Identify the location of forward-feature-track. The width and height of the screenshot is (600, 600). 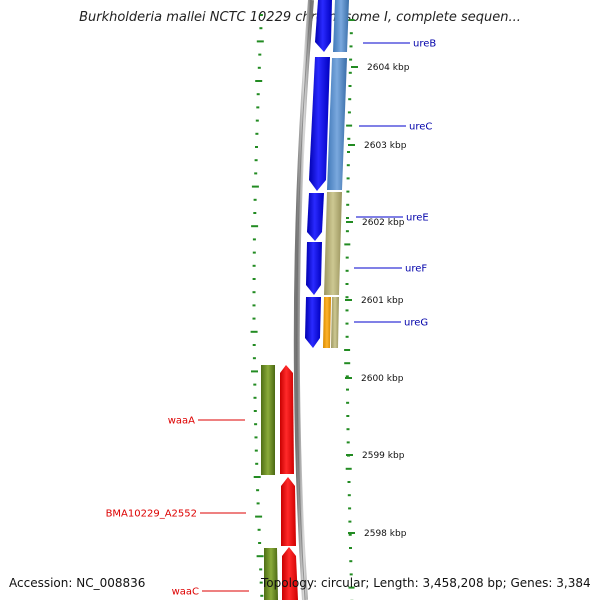
(336, 174).